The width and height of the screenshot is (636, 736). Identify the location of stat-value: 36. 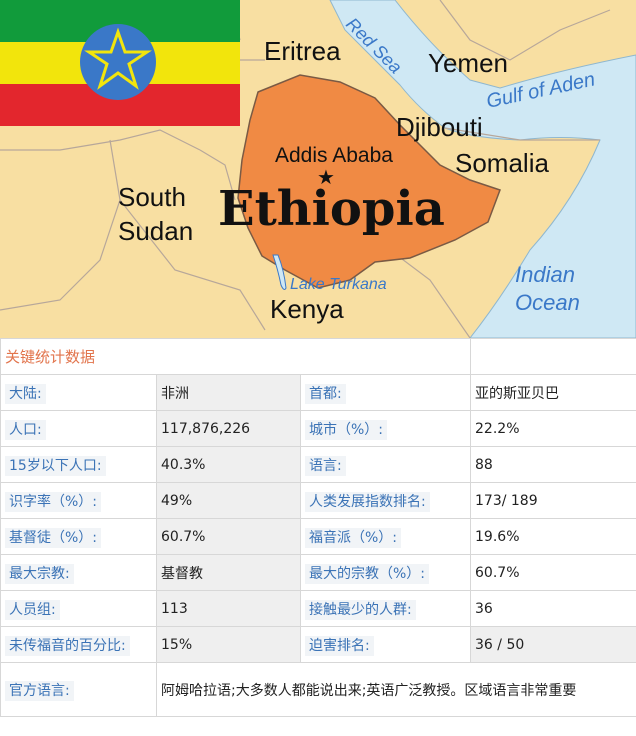
(553, 608).